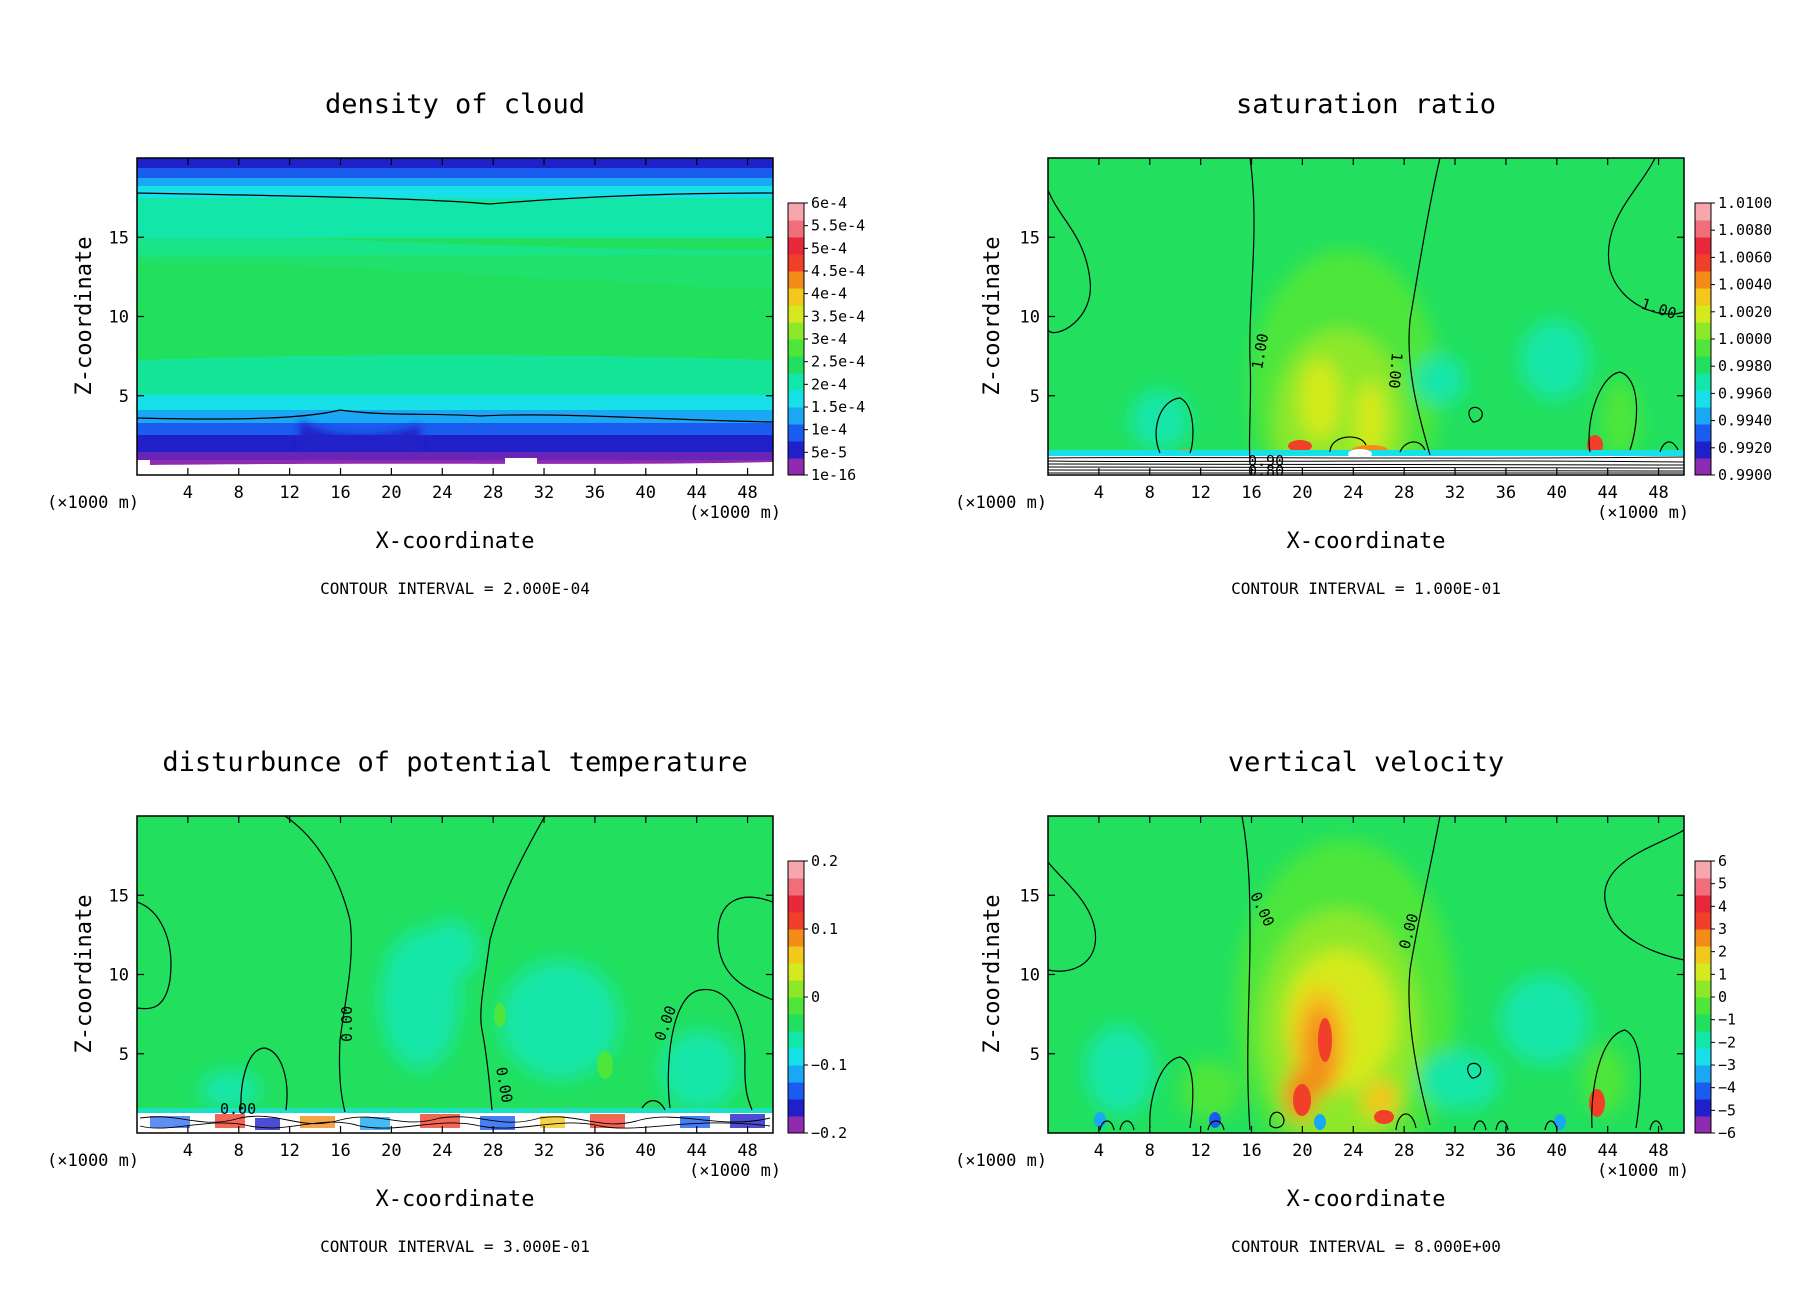 The width and height of the screenshot is (1808, 1312). What do you see at coordinates (1607, 1151) in the screenshot?
I see `x-tick-label: 44` at bounding box center [1607, 1151].